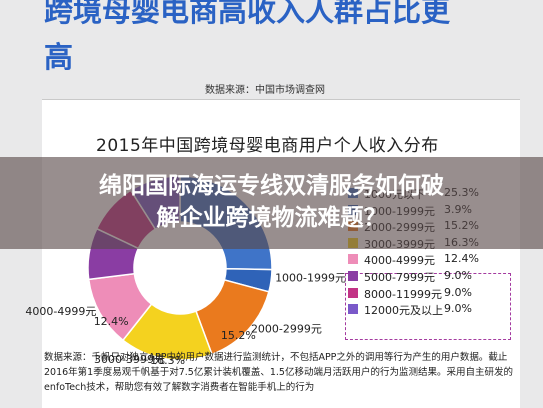  I want to click on banner-line-1: 绵阳国际海运专线双清服务如何破, so click(271, 186).